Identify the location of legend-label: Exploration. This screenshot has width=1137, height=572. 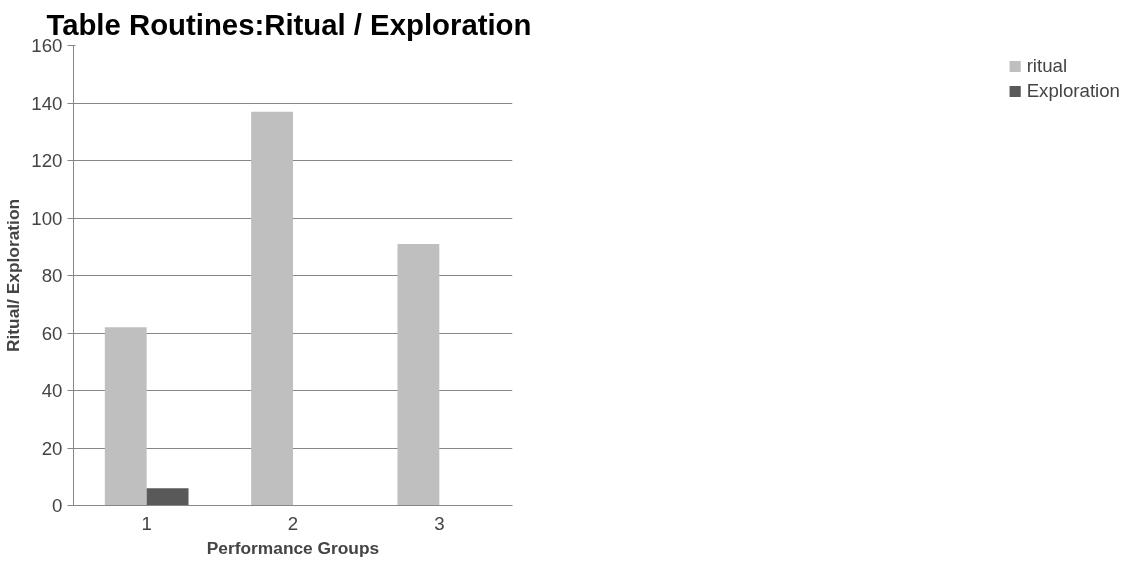
(1073, 91).